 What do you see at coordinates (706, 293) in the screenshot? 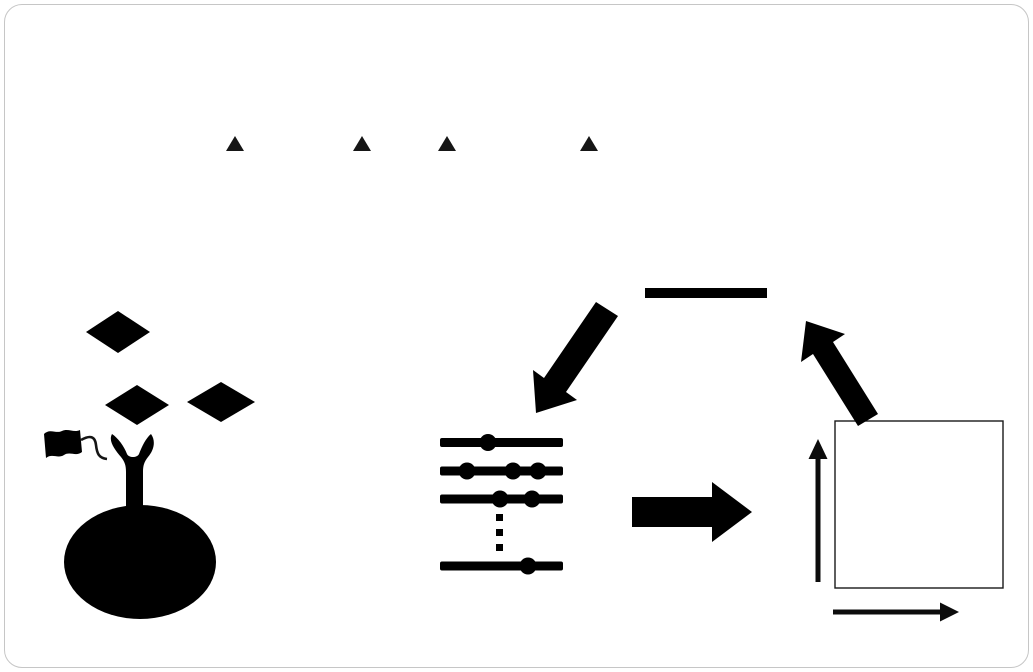
I see `gene-segment-bar` at bounding box center [706, 293].